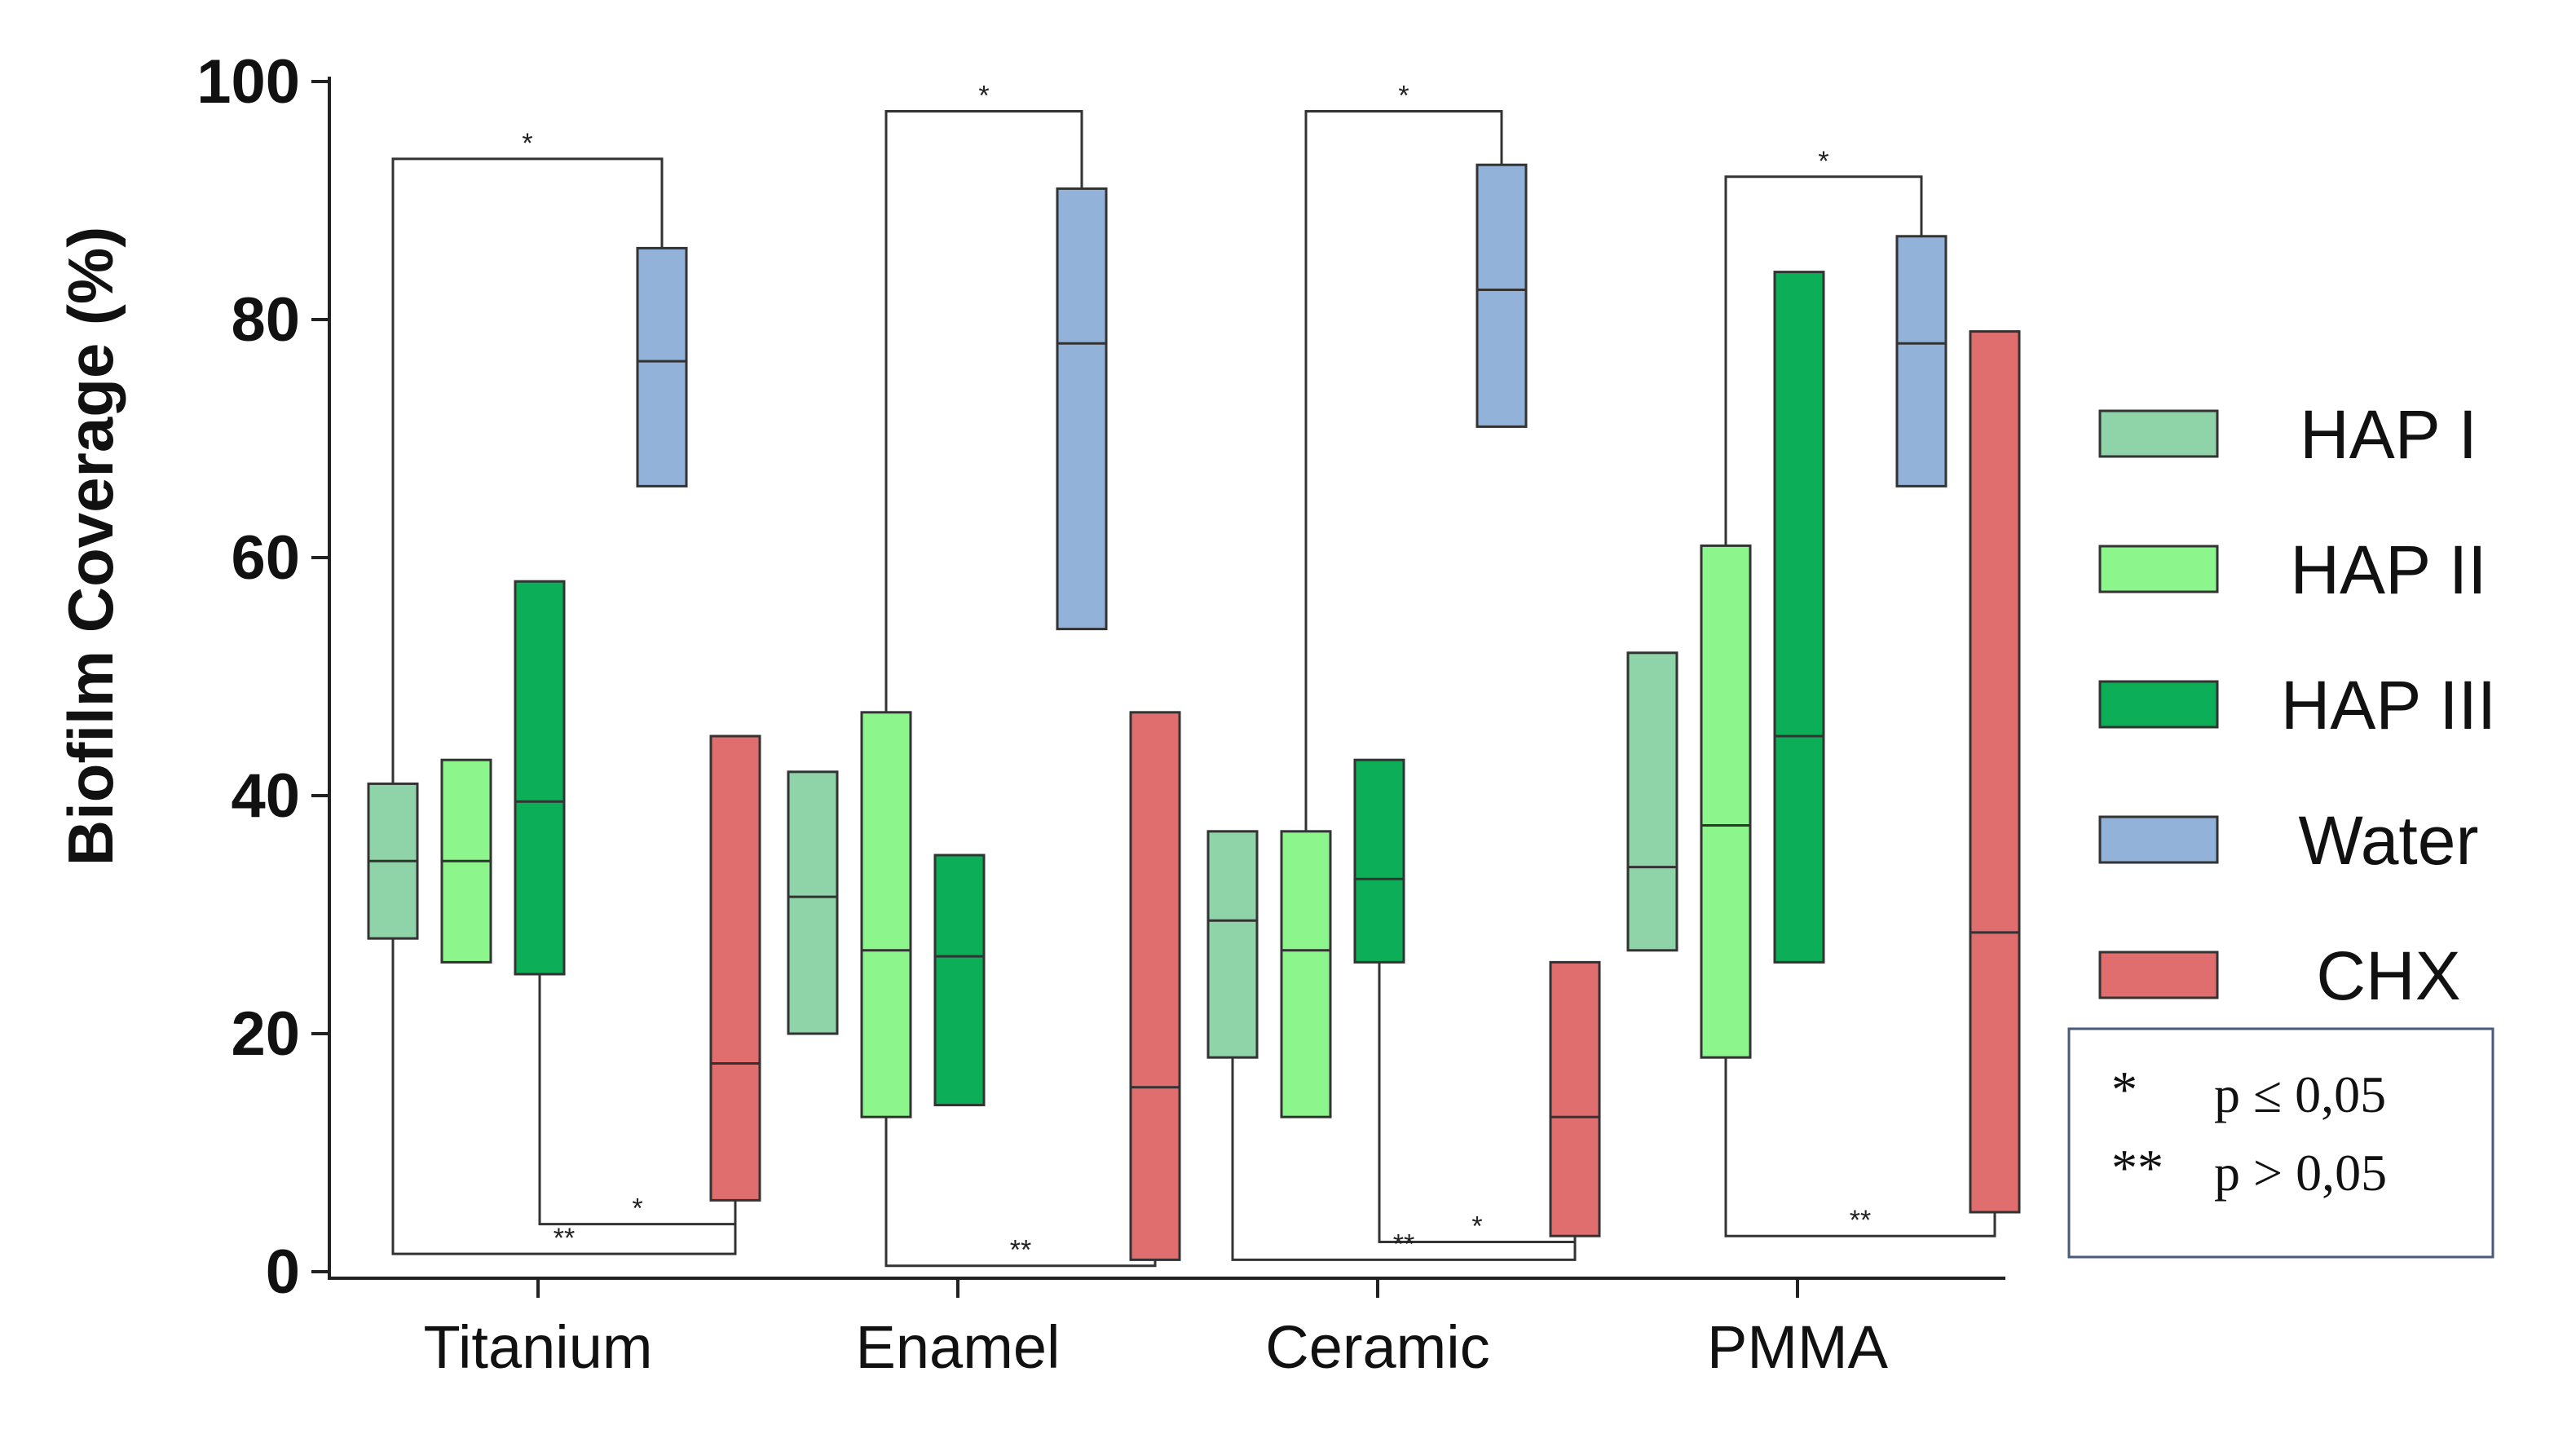 The width and height of the screenshot is (2576, 1438). What do you see at coordinates (662, 367) in the screenshot?
I see `box-water-titanium` at bounding box center [662, 367].